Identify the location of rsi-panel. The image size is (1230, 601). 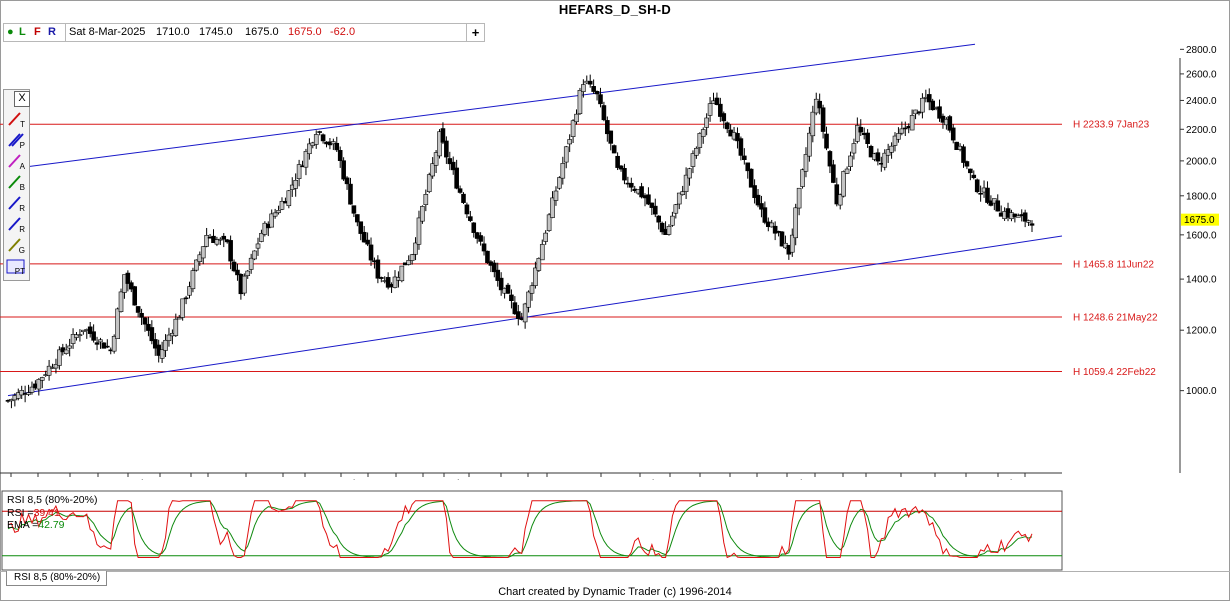
(615, 531).